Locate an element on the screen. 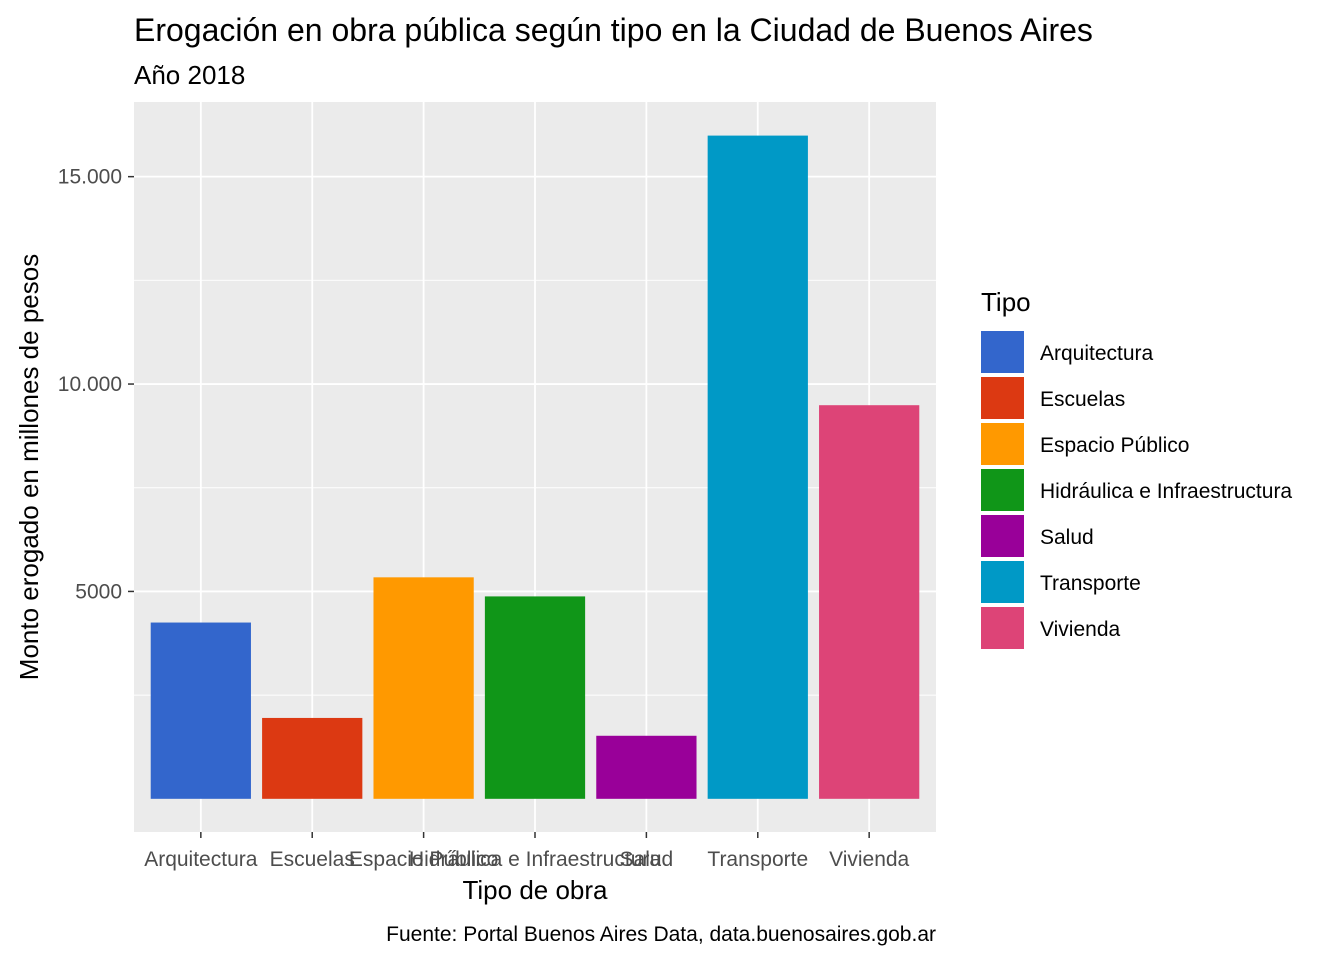 This screenshot has height=960, width=1344. y-axis-title: Monto erogado en millones de pesos is located at coordinates (29, 467).